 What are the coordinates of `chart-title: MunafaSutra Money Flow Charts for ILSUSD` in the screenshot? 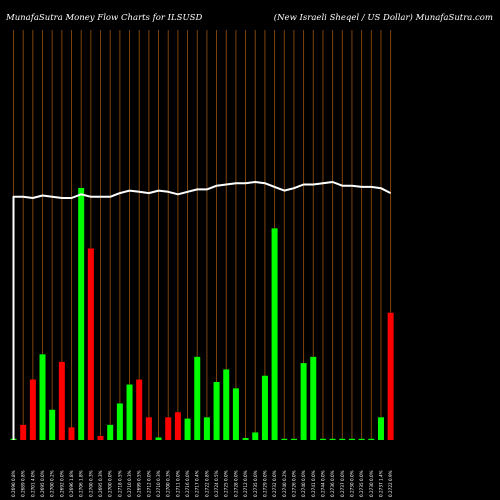 It's located at (103, 18).